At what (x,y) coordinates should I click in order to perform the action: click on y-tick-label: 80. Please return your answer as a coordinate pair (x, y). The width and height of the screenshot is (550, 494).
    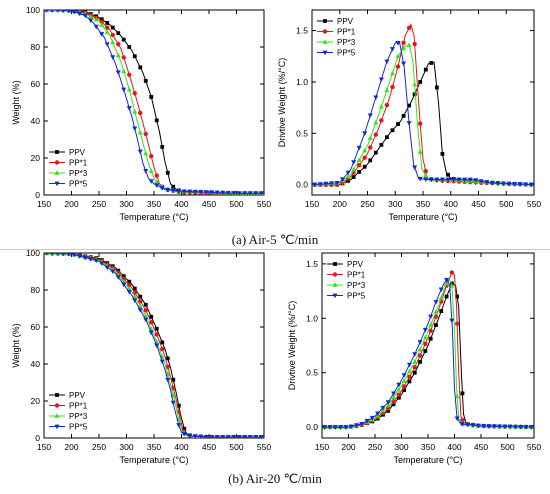
    Looking at the image, I should click on (36, 290).